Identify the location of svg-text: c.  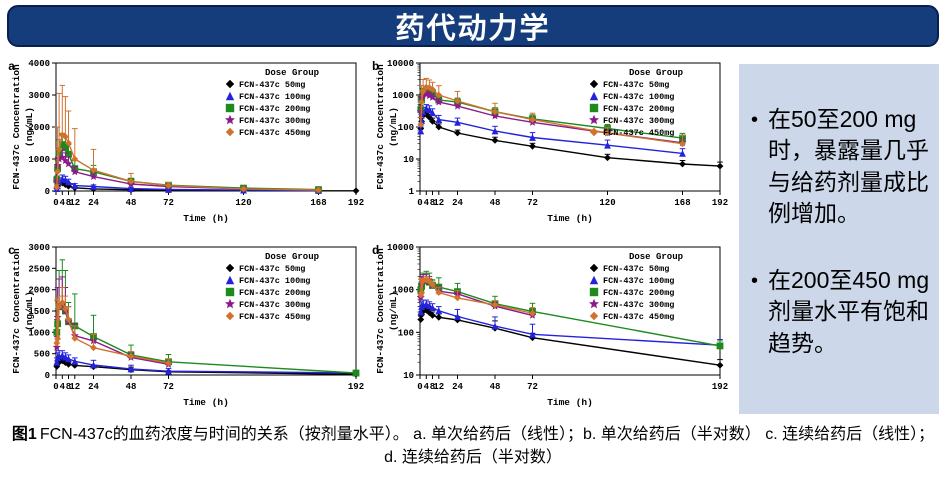
(11, 251).